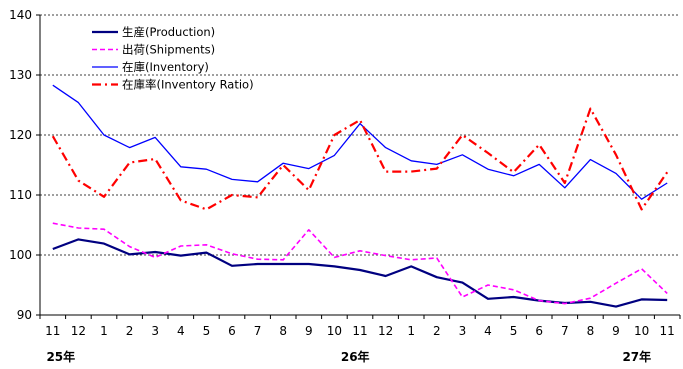 This screenshot has height=369, width=683. Describe the element at coordinates (165, 67) in the screenshot. I see `legend-label: 在庫(Inventory)` at that location.